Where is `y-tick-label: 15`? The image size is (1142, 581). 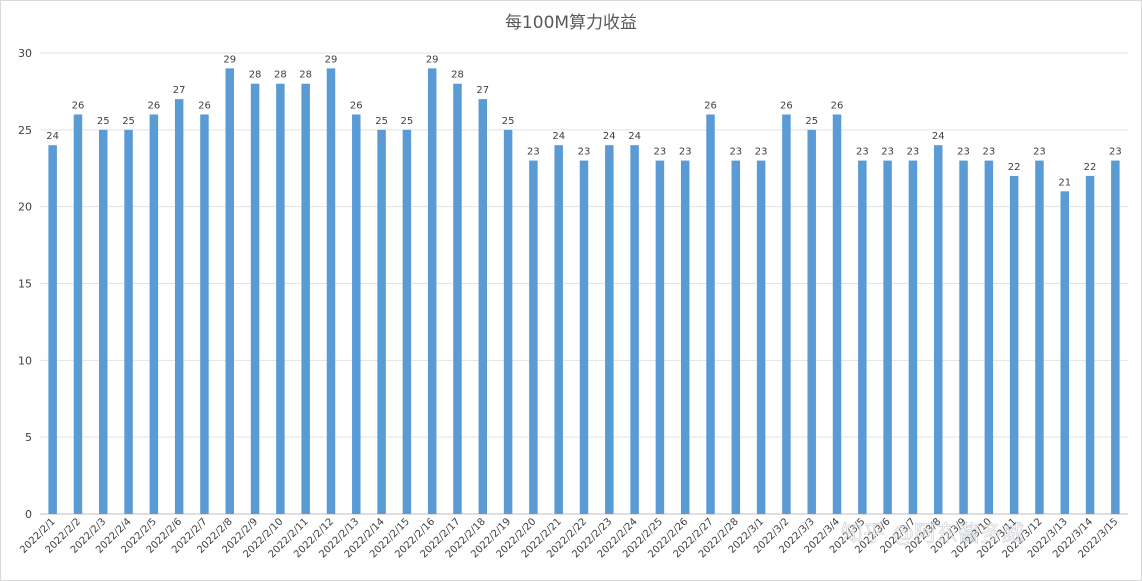
y-tick-label: 15 is located at coordinates (25, 284).